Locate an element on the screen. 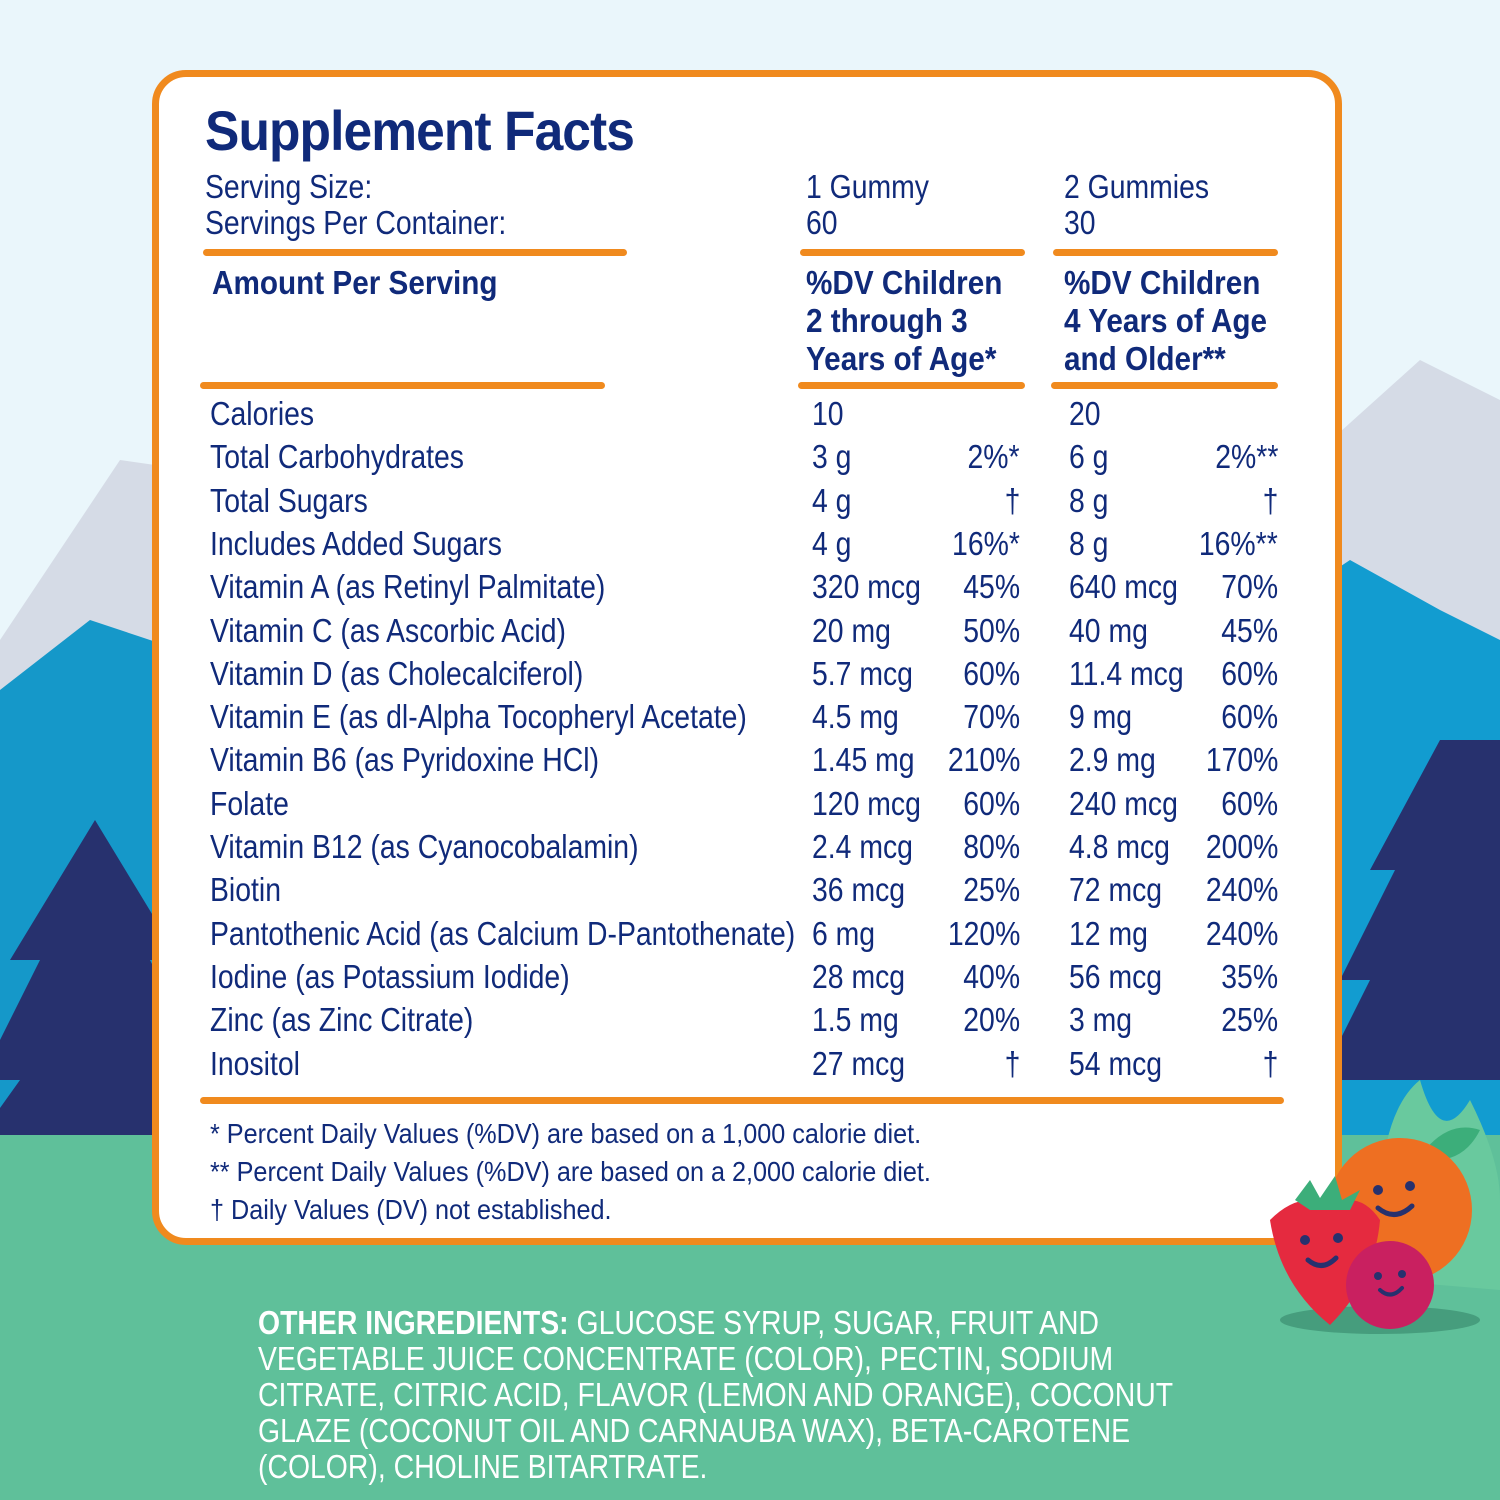 The image size is (1500, 1500). col1-amount: 10 is located at coordinates (828, 413).